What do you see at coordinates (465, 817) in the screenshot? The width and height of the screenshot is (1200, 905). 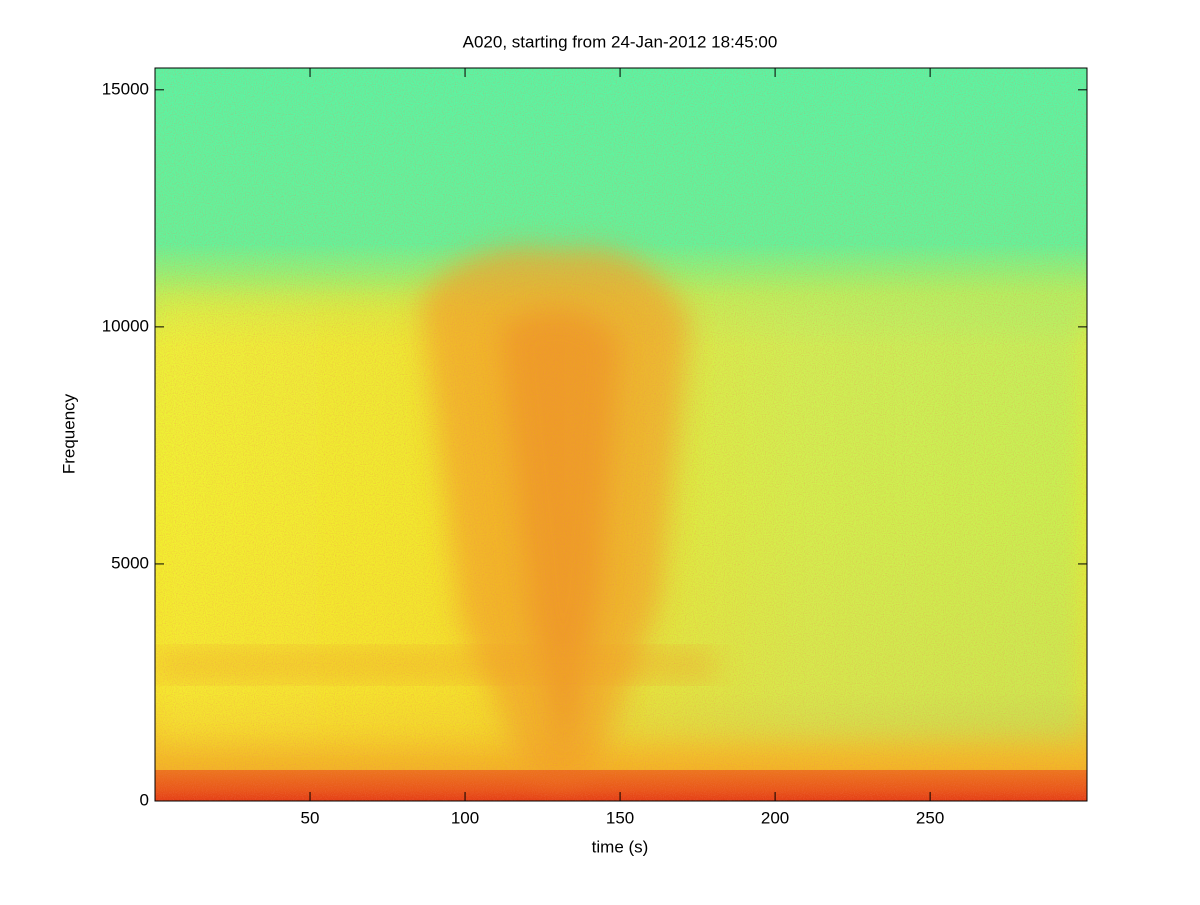 I see `x-tick-label: 100` at bounding box center [465, 817].